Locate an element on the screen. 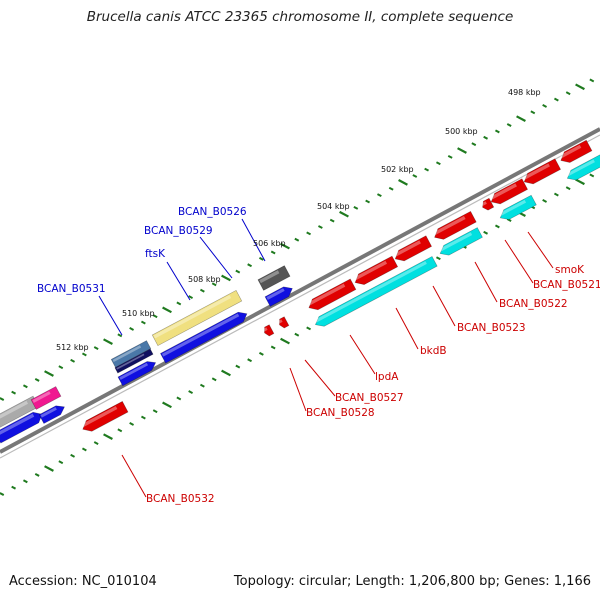 Image resolution: width=600 pixels, height=600 pixels. gene-bcan-b0526-highlight is located at coordinates (275, 294).